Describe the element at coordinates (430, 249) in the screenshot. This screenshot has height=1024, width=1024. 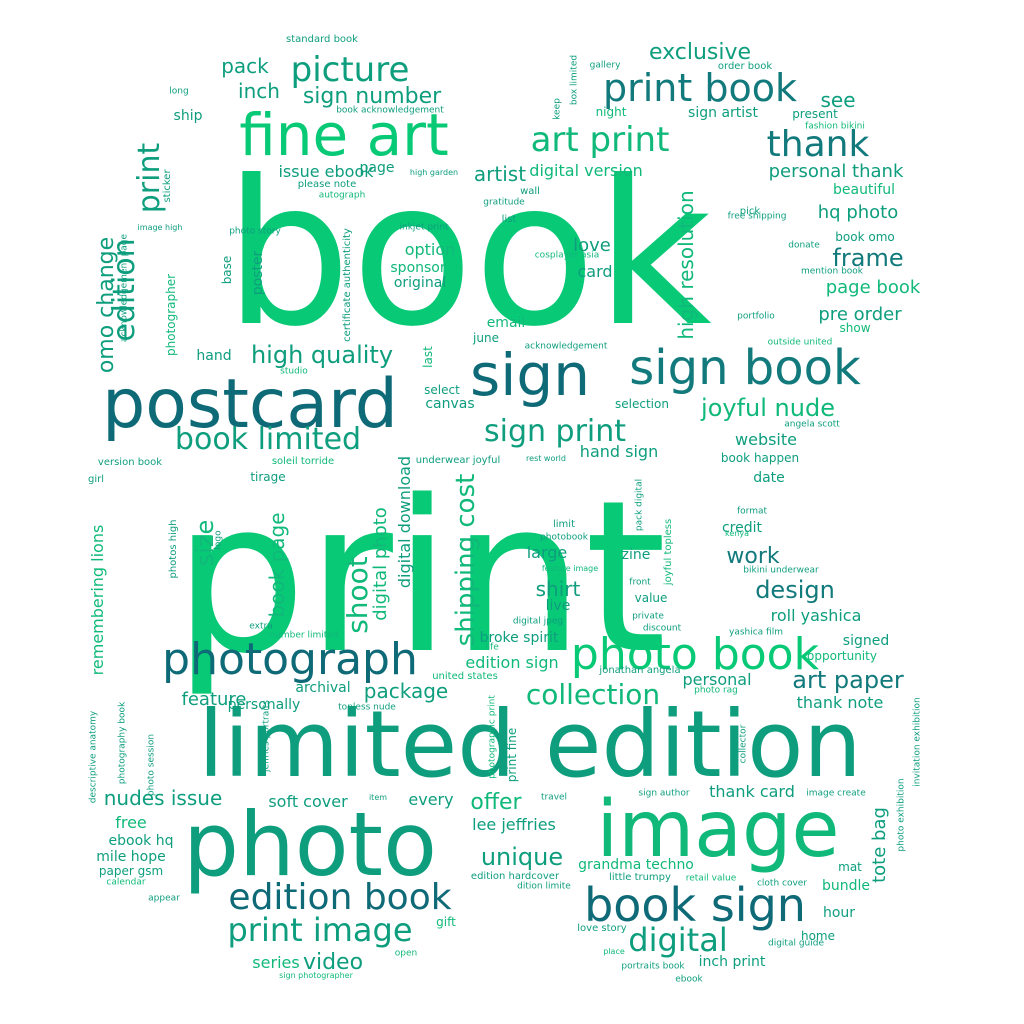
I see `word-option: option` at that location.